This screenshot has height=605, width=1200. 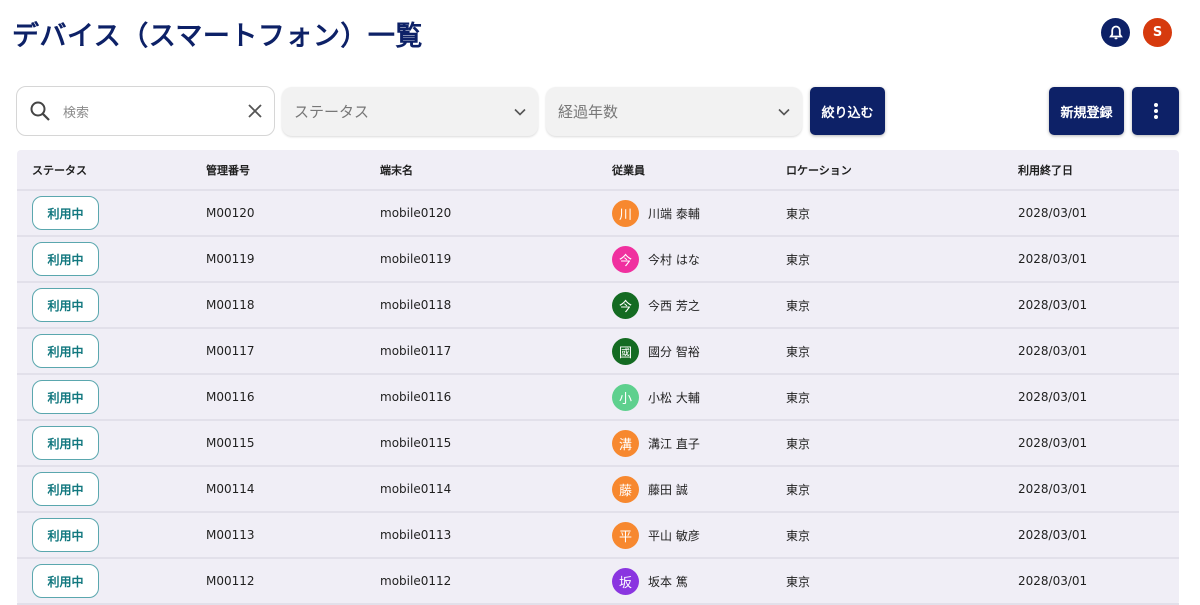 I want to click on employee-avatar: 藤, so click(x=625, y=489).